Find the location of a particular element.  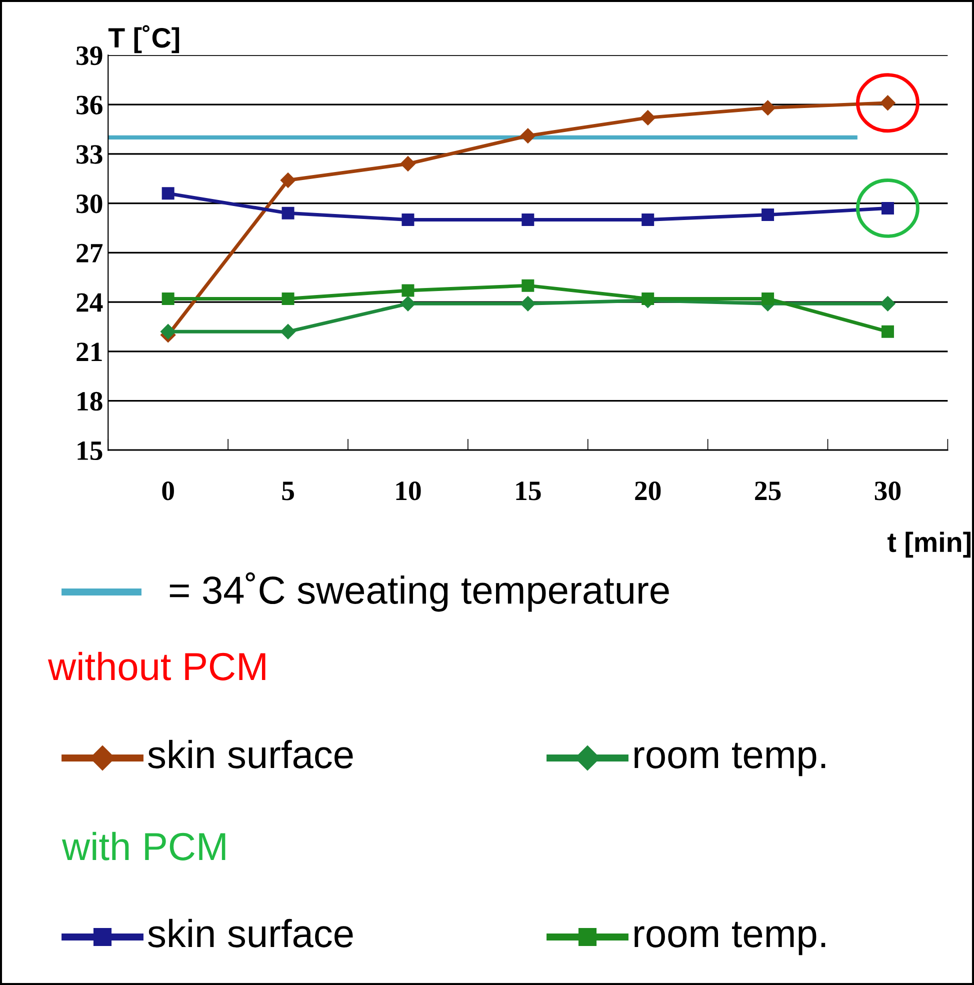

x-tick-label: 30 is located at coordinates (887, 491).